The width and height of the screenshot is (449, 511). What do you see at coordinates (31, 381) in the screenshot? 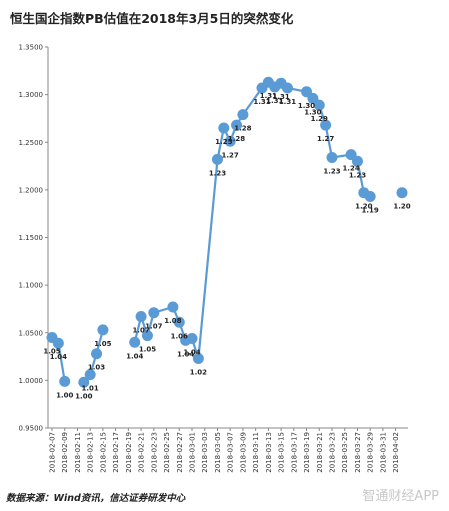
I see `y-tick-label: 1.0000` at bounding box center [31, 381].